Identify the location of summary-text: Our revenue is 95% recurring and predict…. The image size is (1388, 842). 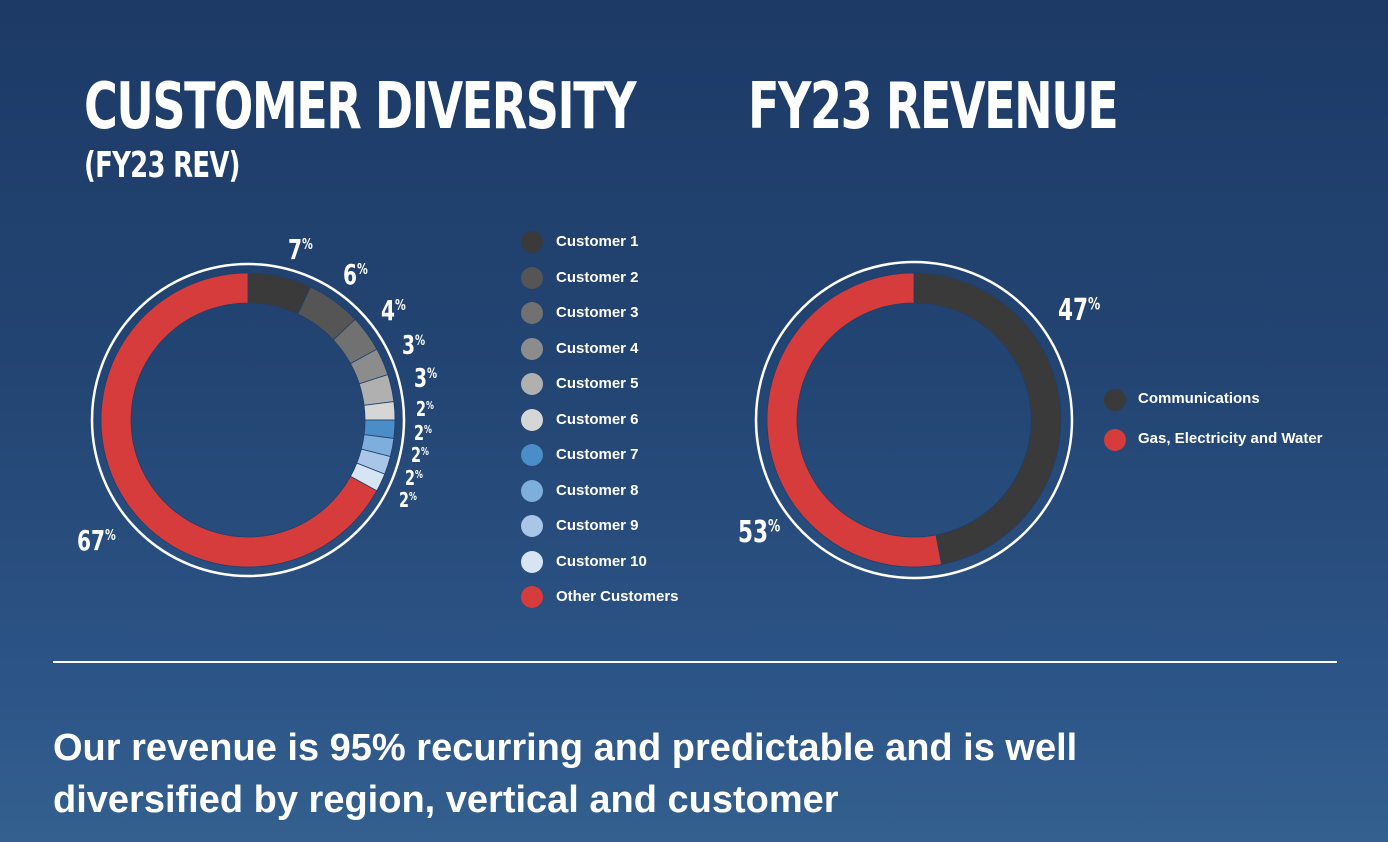
(703, 774).